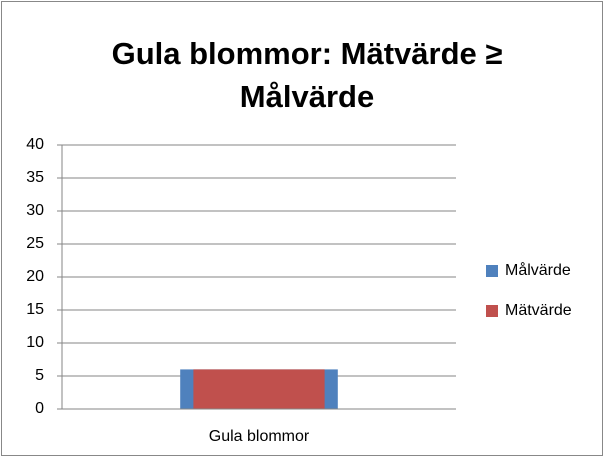 The image size is (605, 457). What do you see at coordinates (259, 389) in the screenshot?
I see `bar` at bounding box center [259, 389].